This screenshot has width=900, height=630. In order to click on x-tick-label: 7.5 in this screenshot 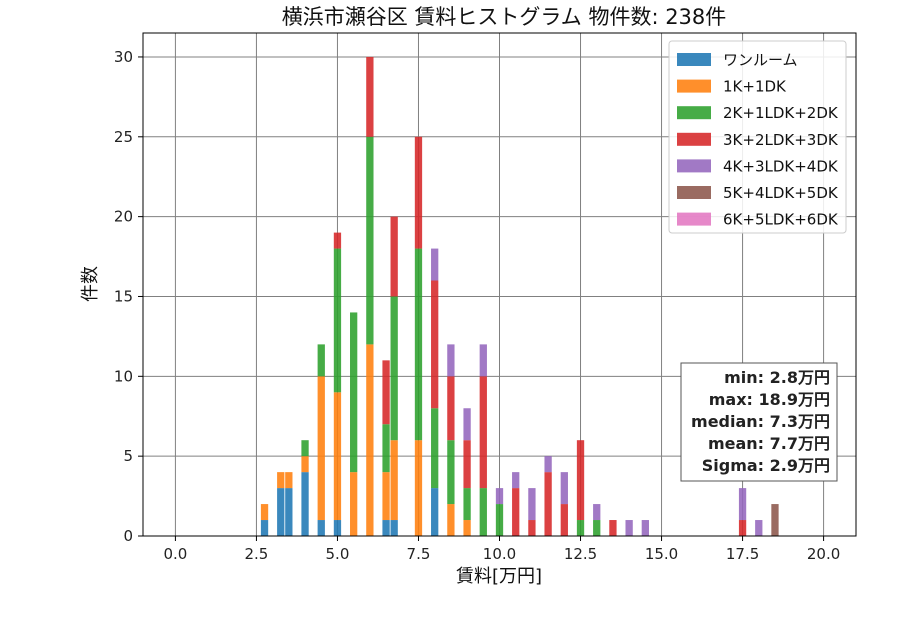, I will do `click(419, 554)`.